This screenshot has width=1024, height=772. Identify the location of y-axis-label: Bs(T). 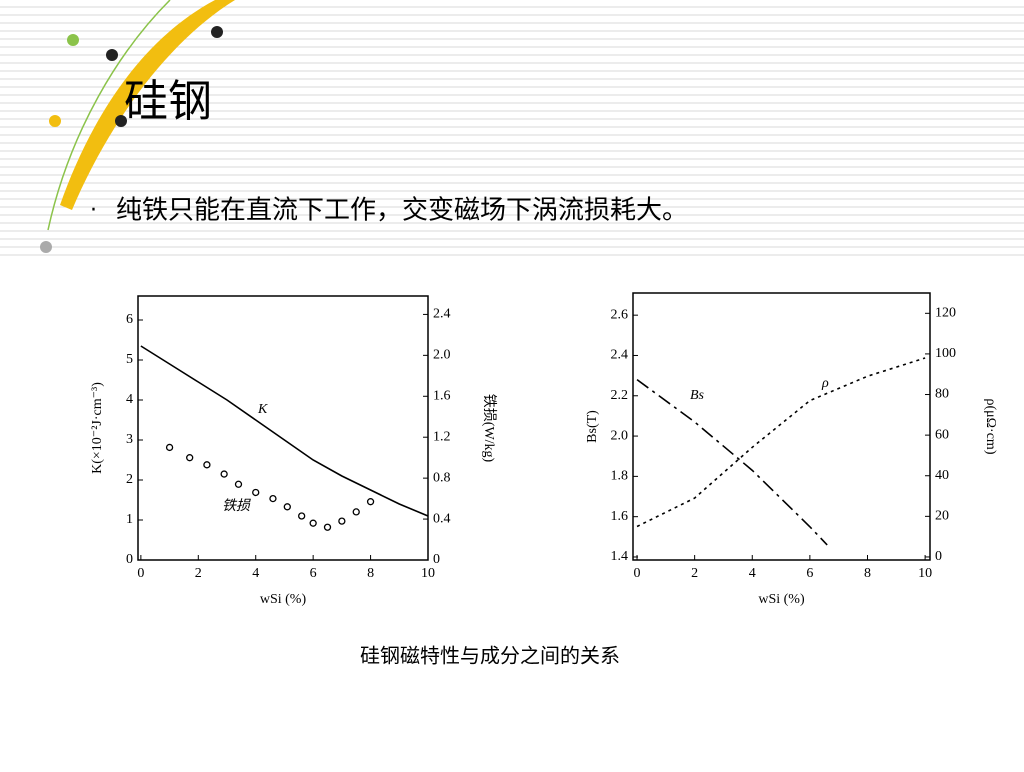
(592, 426).